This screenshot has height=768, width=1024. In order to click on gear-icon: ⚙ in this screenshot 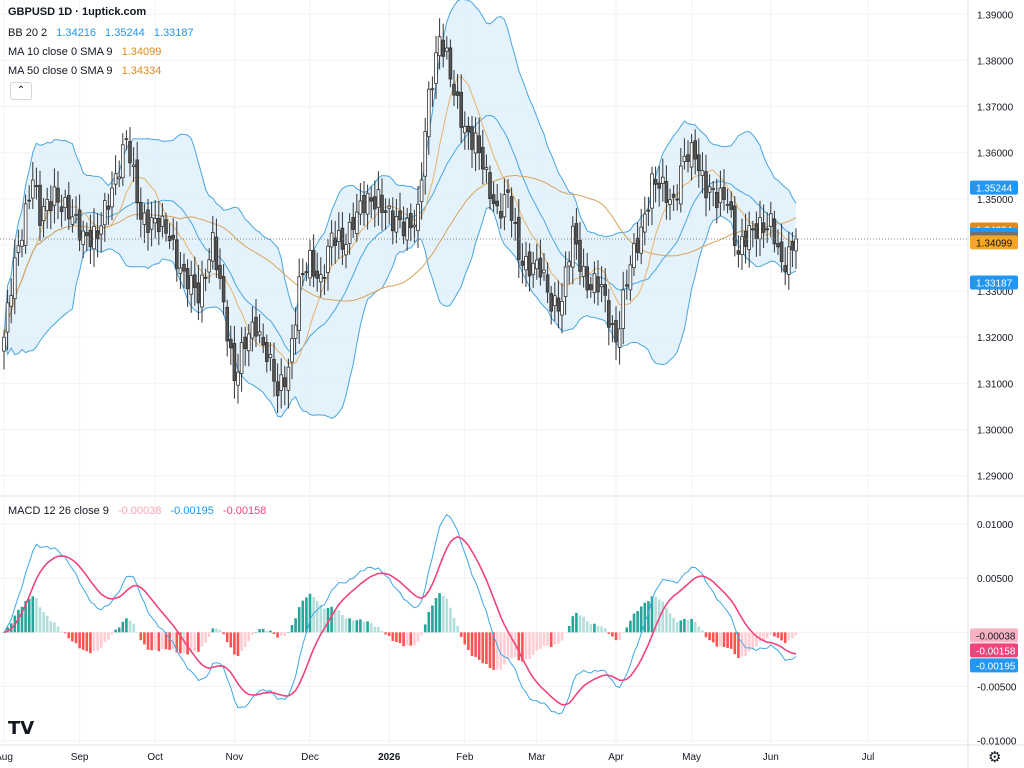, I will do `click(995, 757)`.